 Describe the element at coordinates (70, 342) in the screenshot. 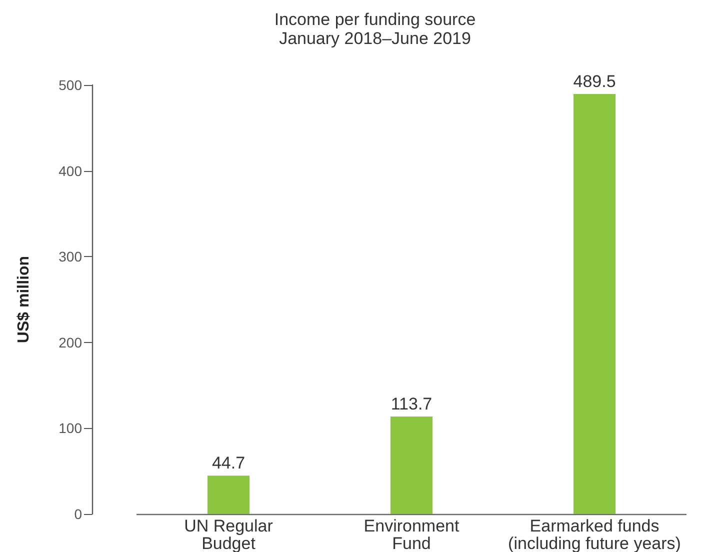

I see `y-tick-label: 200` at that location.